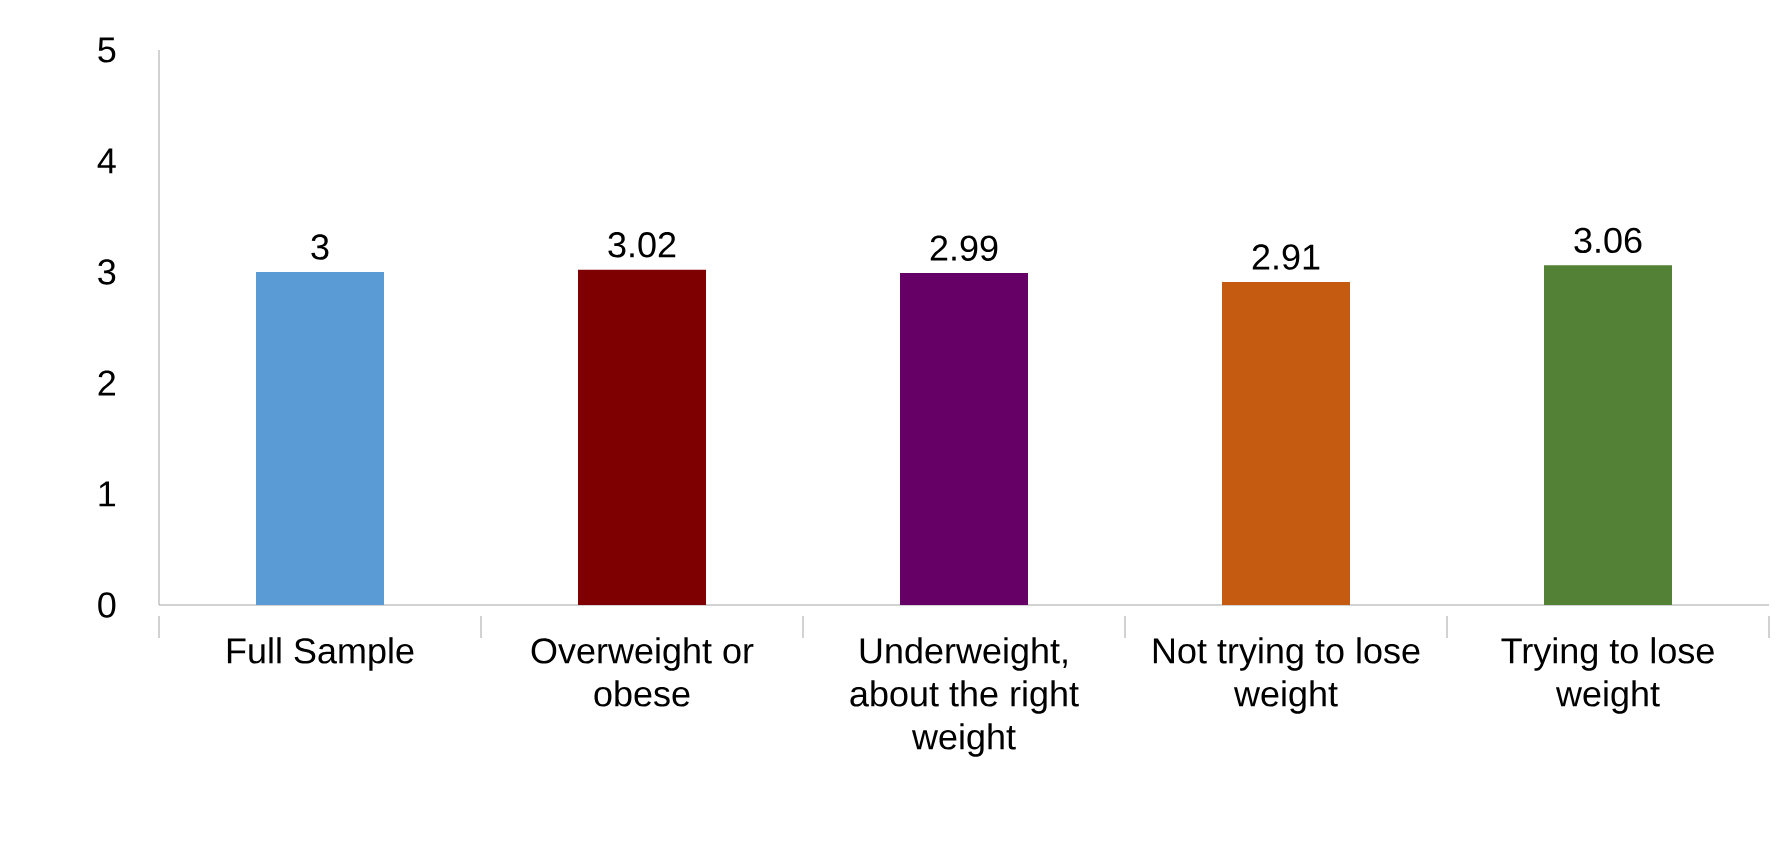 The width and height of the screenshot is (1781, 845). What do you see at coordinates (107, 605) in the screenshot?
I see `y-tick-label: 0` at bounding box center [107, 605].